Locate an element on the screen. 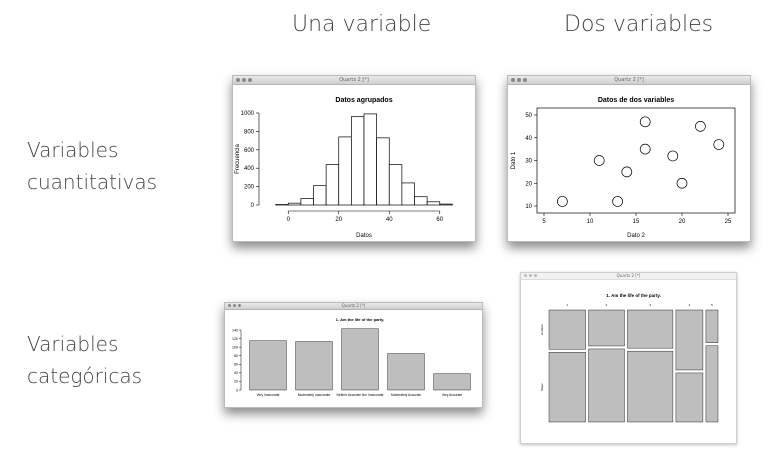 This screenshot has height=452, width=773. y-tick-label: 600 is located at coordinates (249, 151).